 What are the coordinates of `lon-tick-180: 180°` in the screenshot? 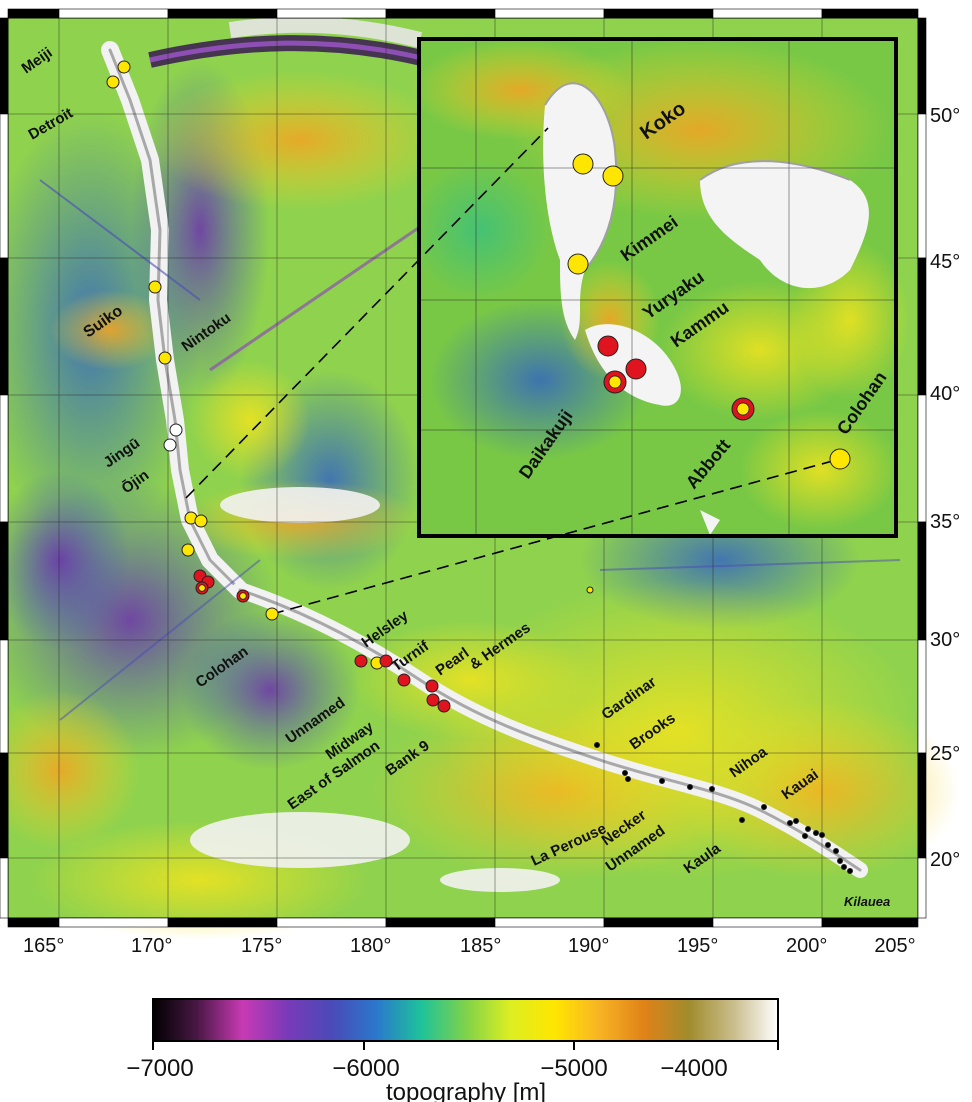 It's located at (370, 946).